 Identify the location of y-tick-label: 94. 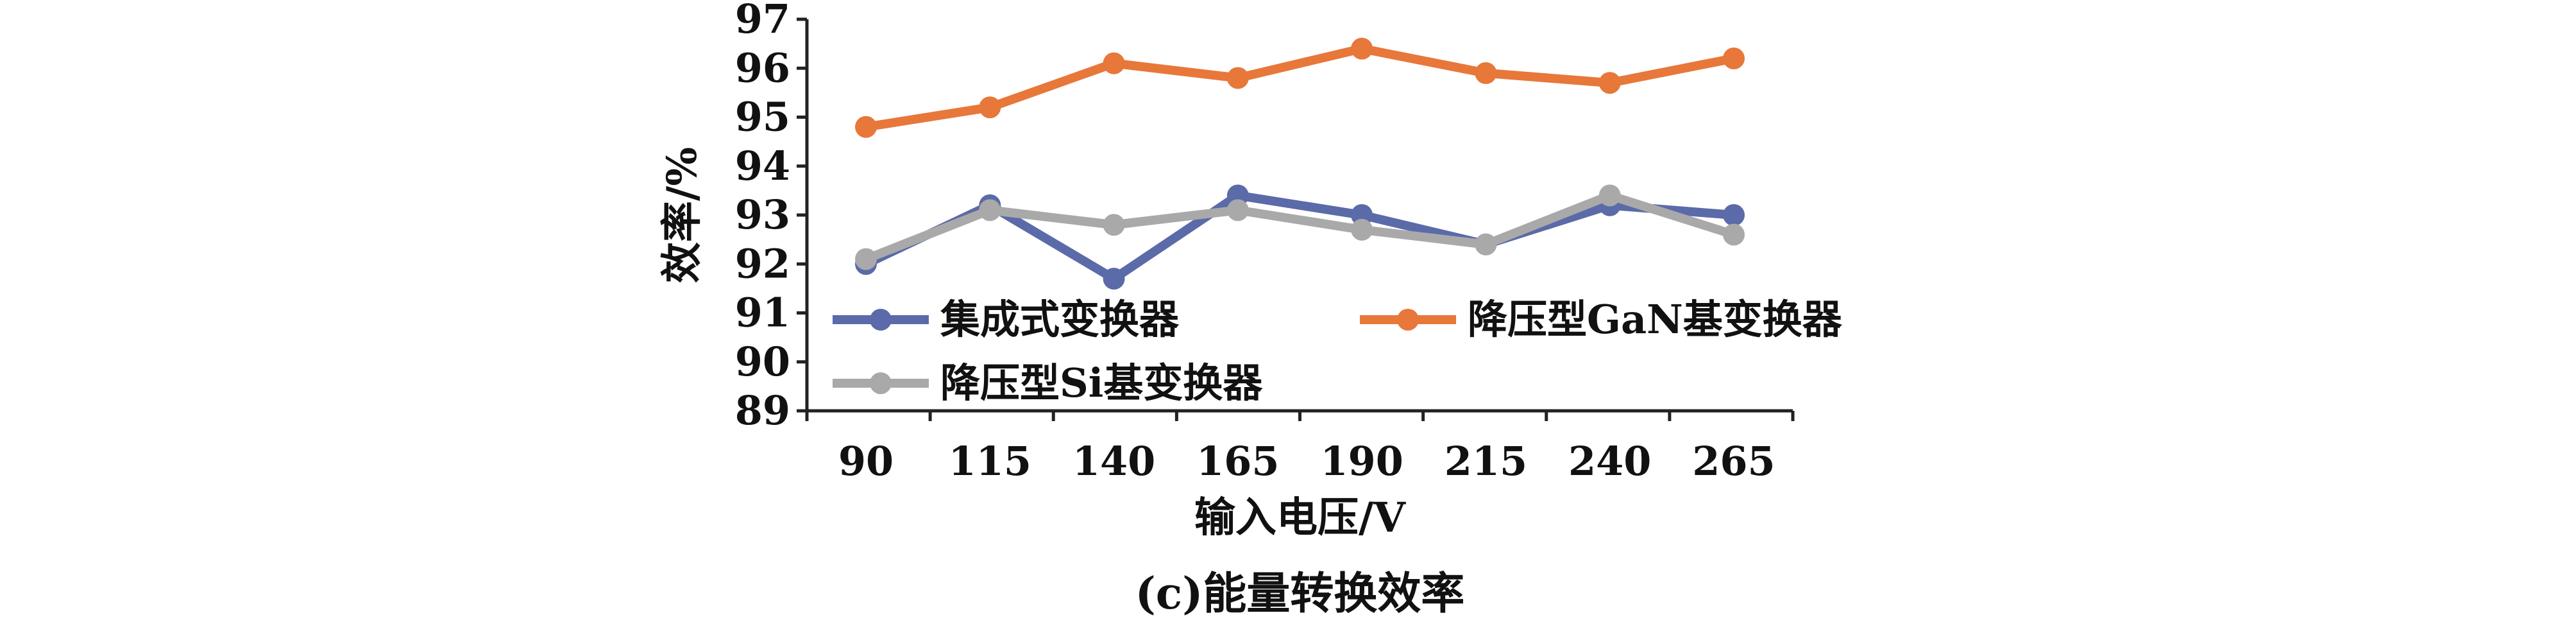
(762, 166).